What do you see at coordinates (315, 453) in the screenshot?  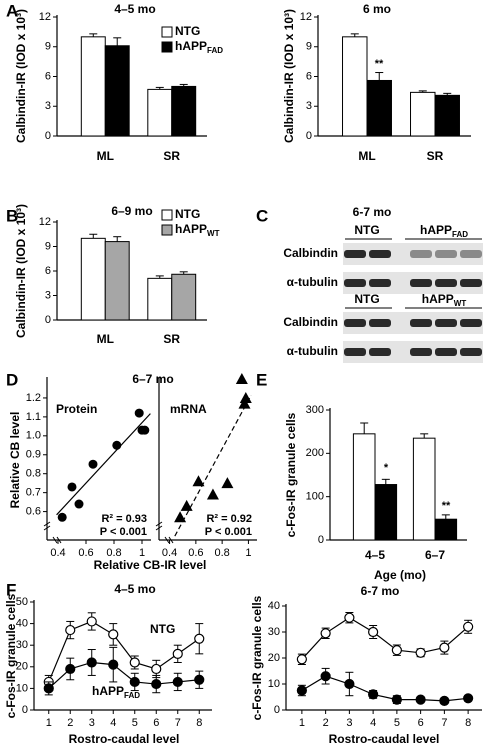 I see `y-tick-label: 200` at bounding box center [315, 453].